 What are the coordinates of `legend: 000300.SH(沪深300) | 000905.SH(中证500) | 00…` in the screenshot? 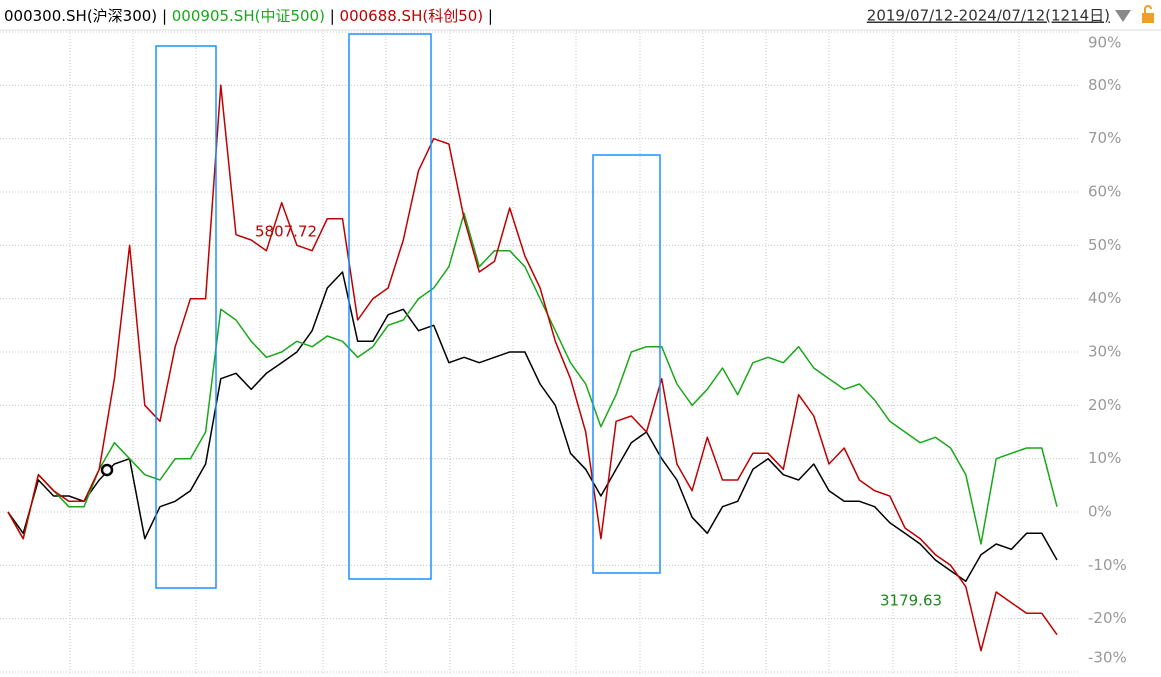 It's located at (248, 16).